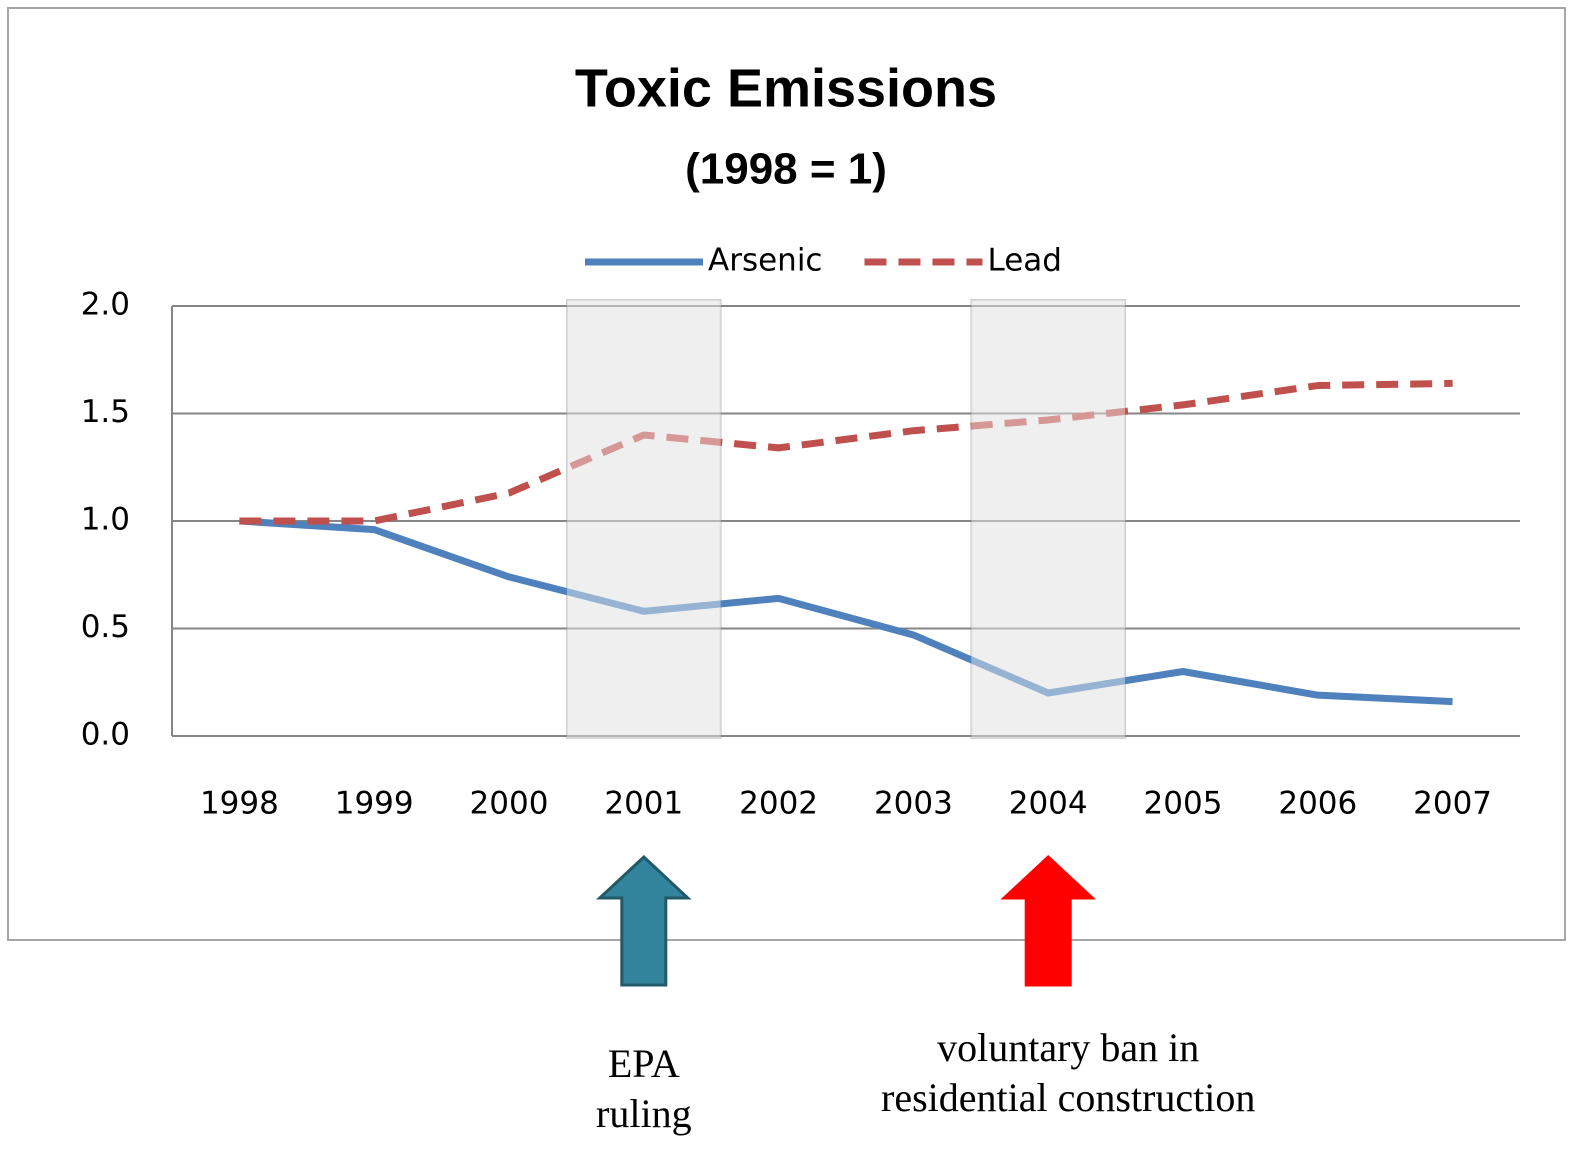  I want to click on x-tick-label: 2004, so click(1048, 804).